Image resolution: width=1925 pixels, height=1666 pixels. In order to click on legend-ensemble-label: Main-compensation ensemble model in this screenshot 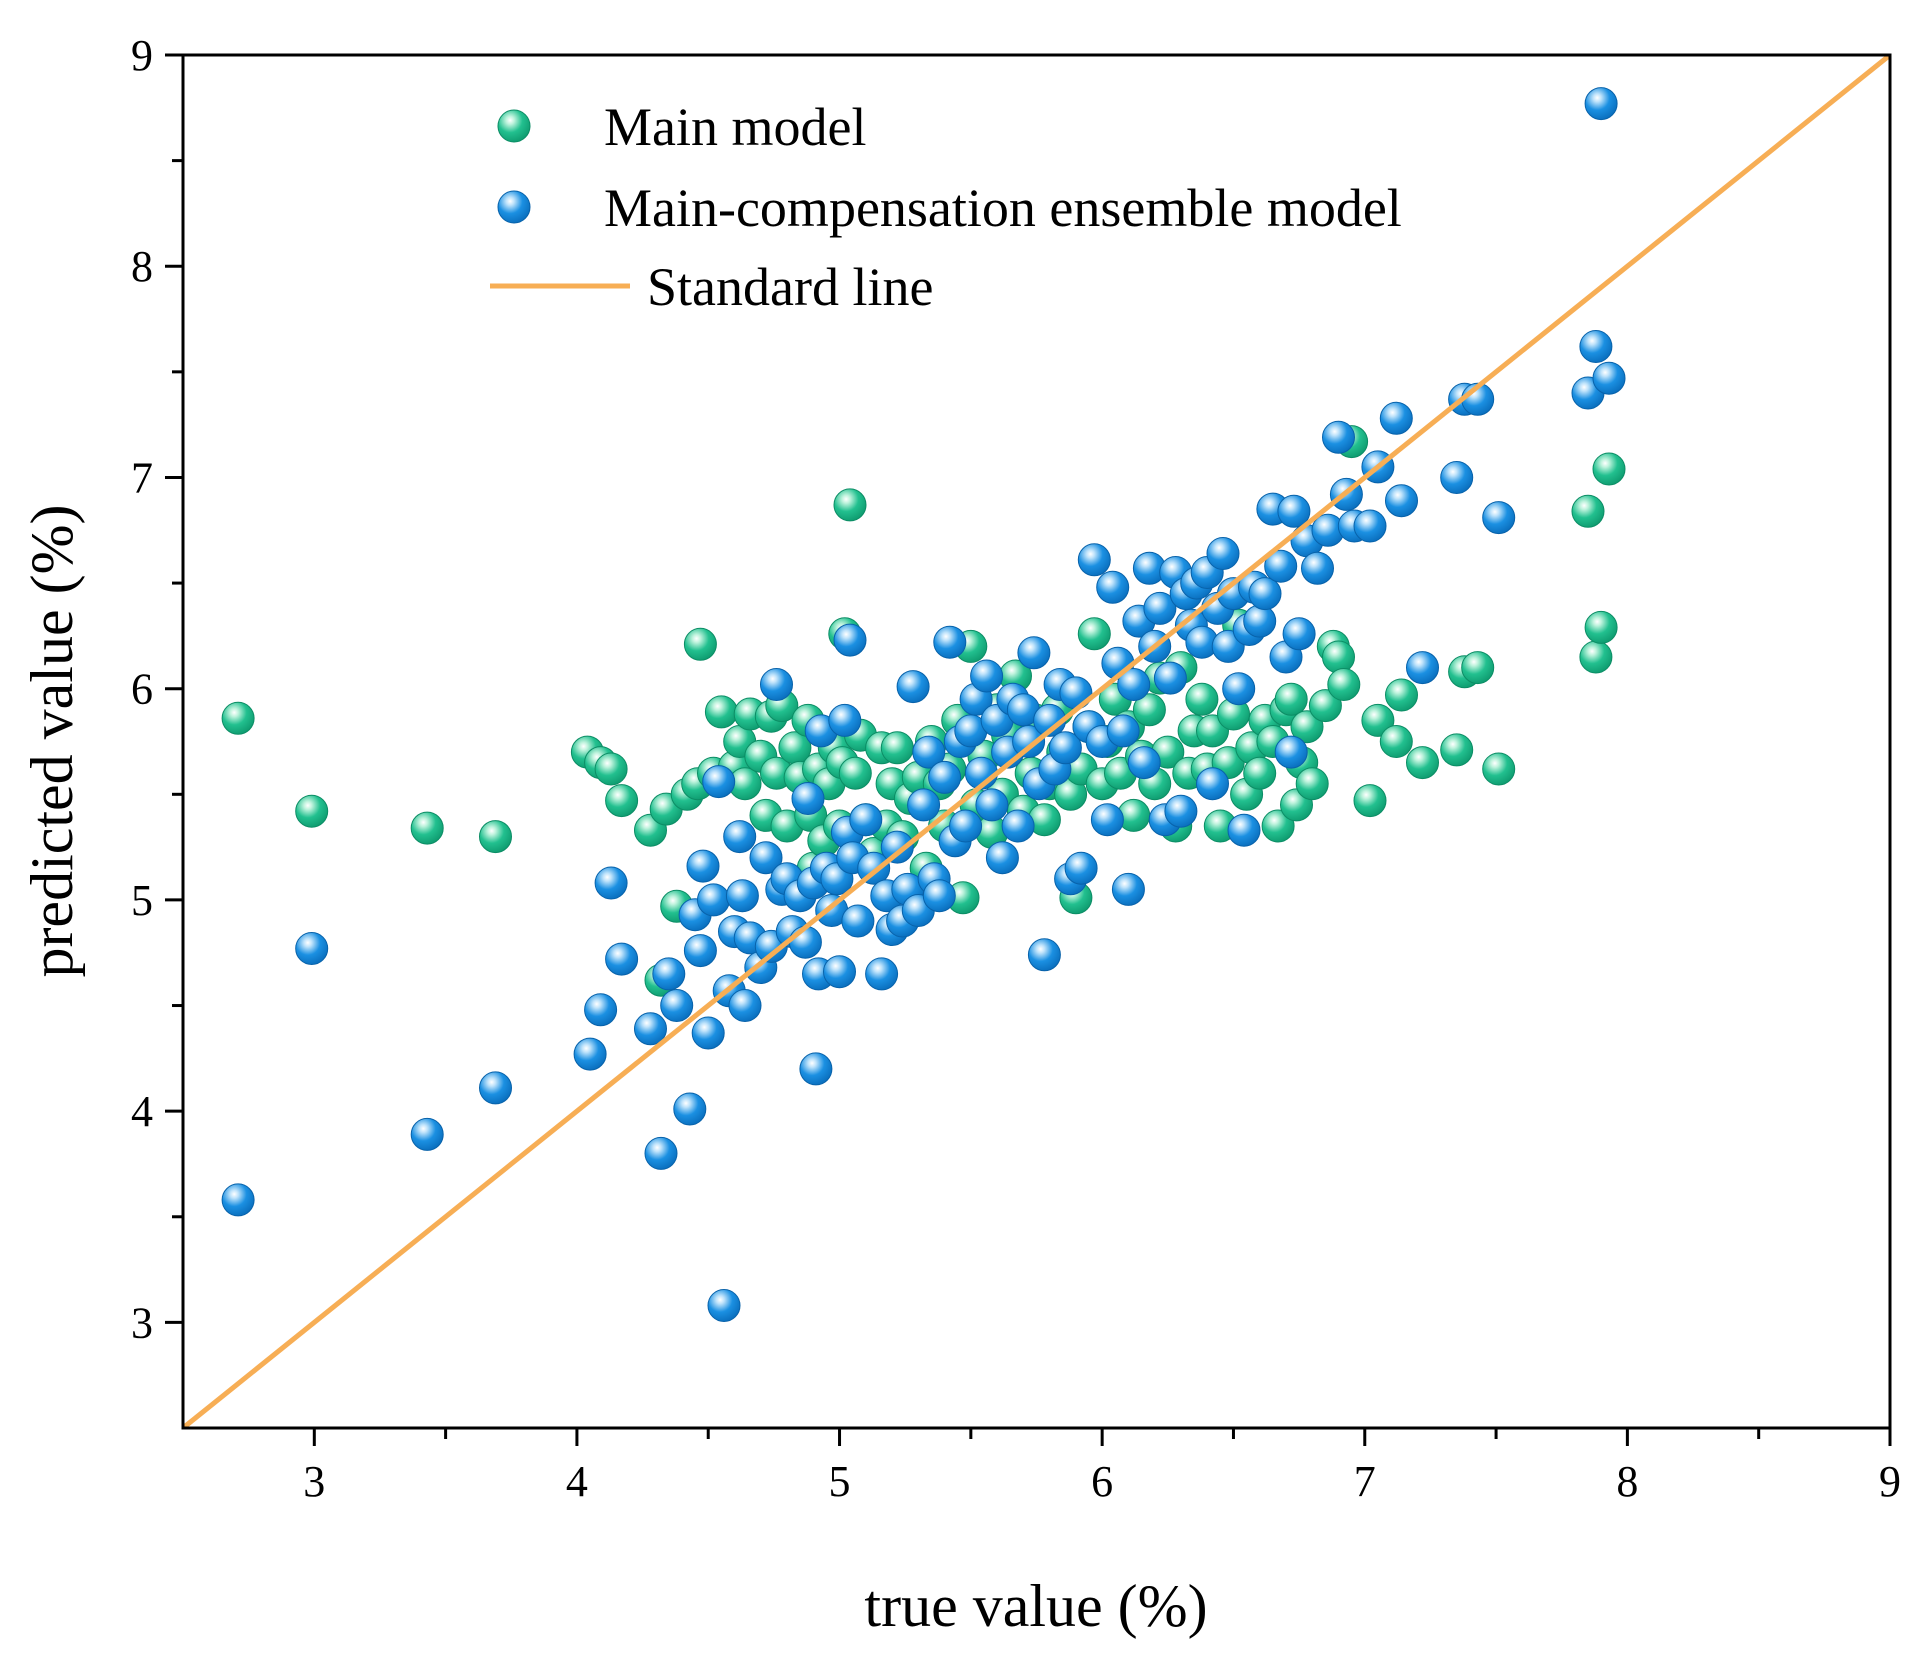, I will do `click(1003, 208)`.